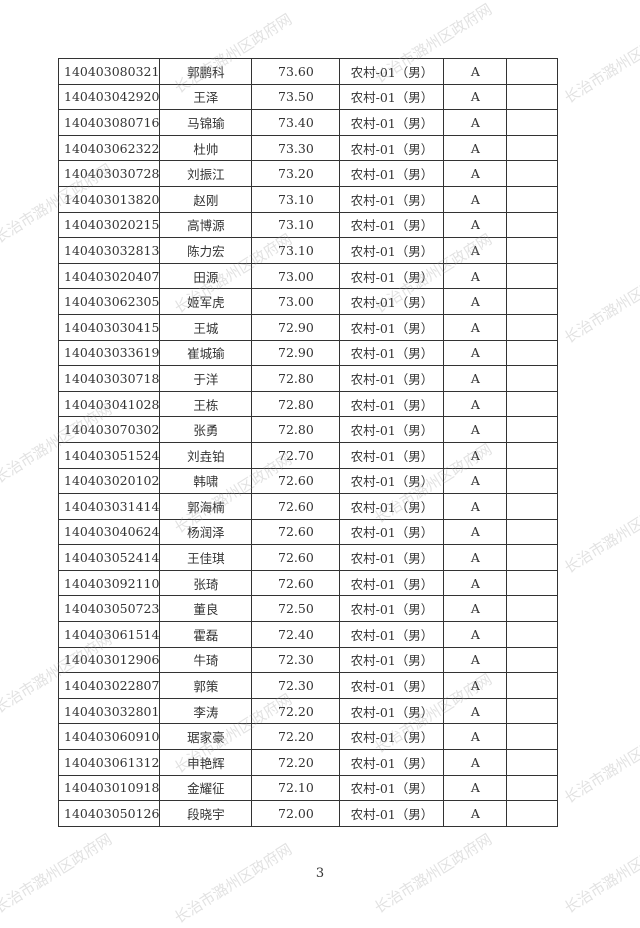  What do you see at coordinates (206, 788) in the screenshot?
I see `candidate-name-cell: 金耀征` at bounding box center [206, 788].